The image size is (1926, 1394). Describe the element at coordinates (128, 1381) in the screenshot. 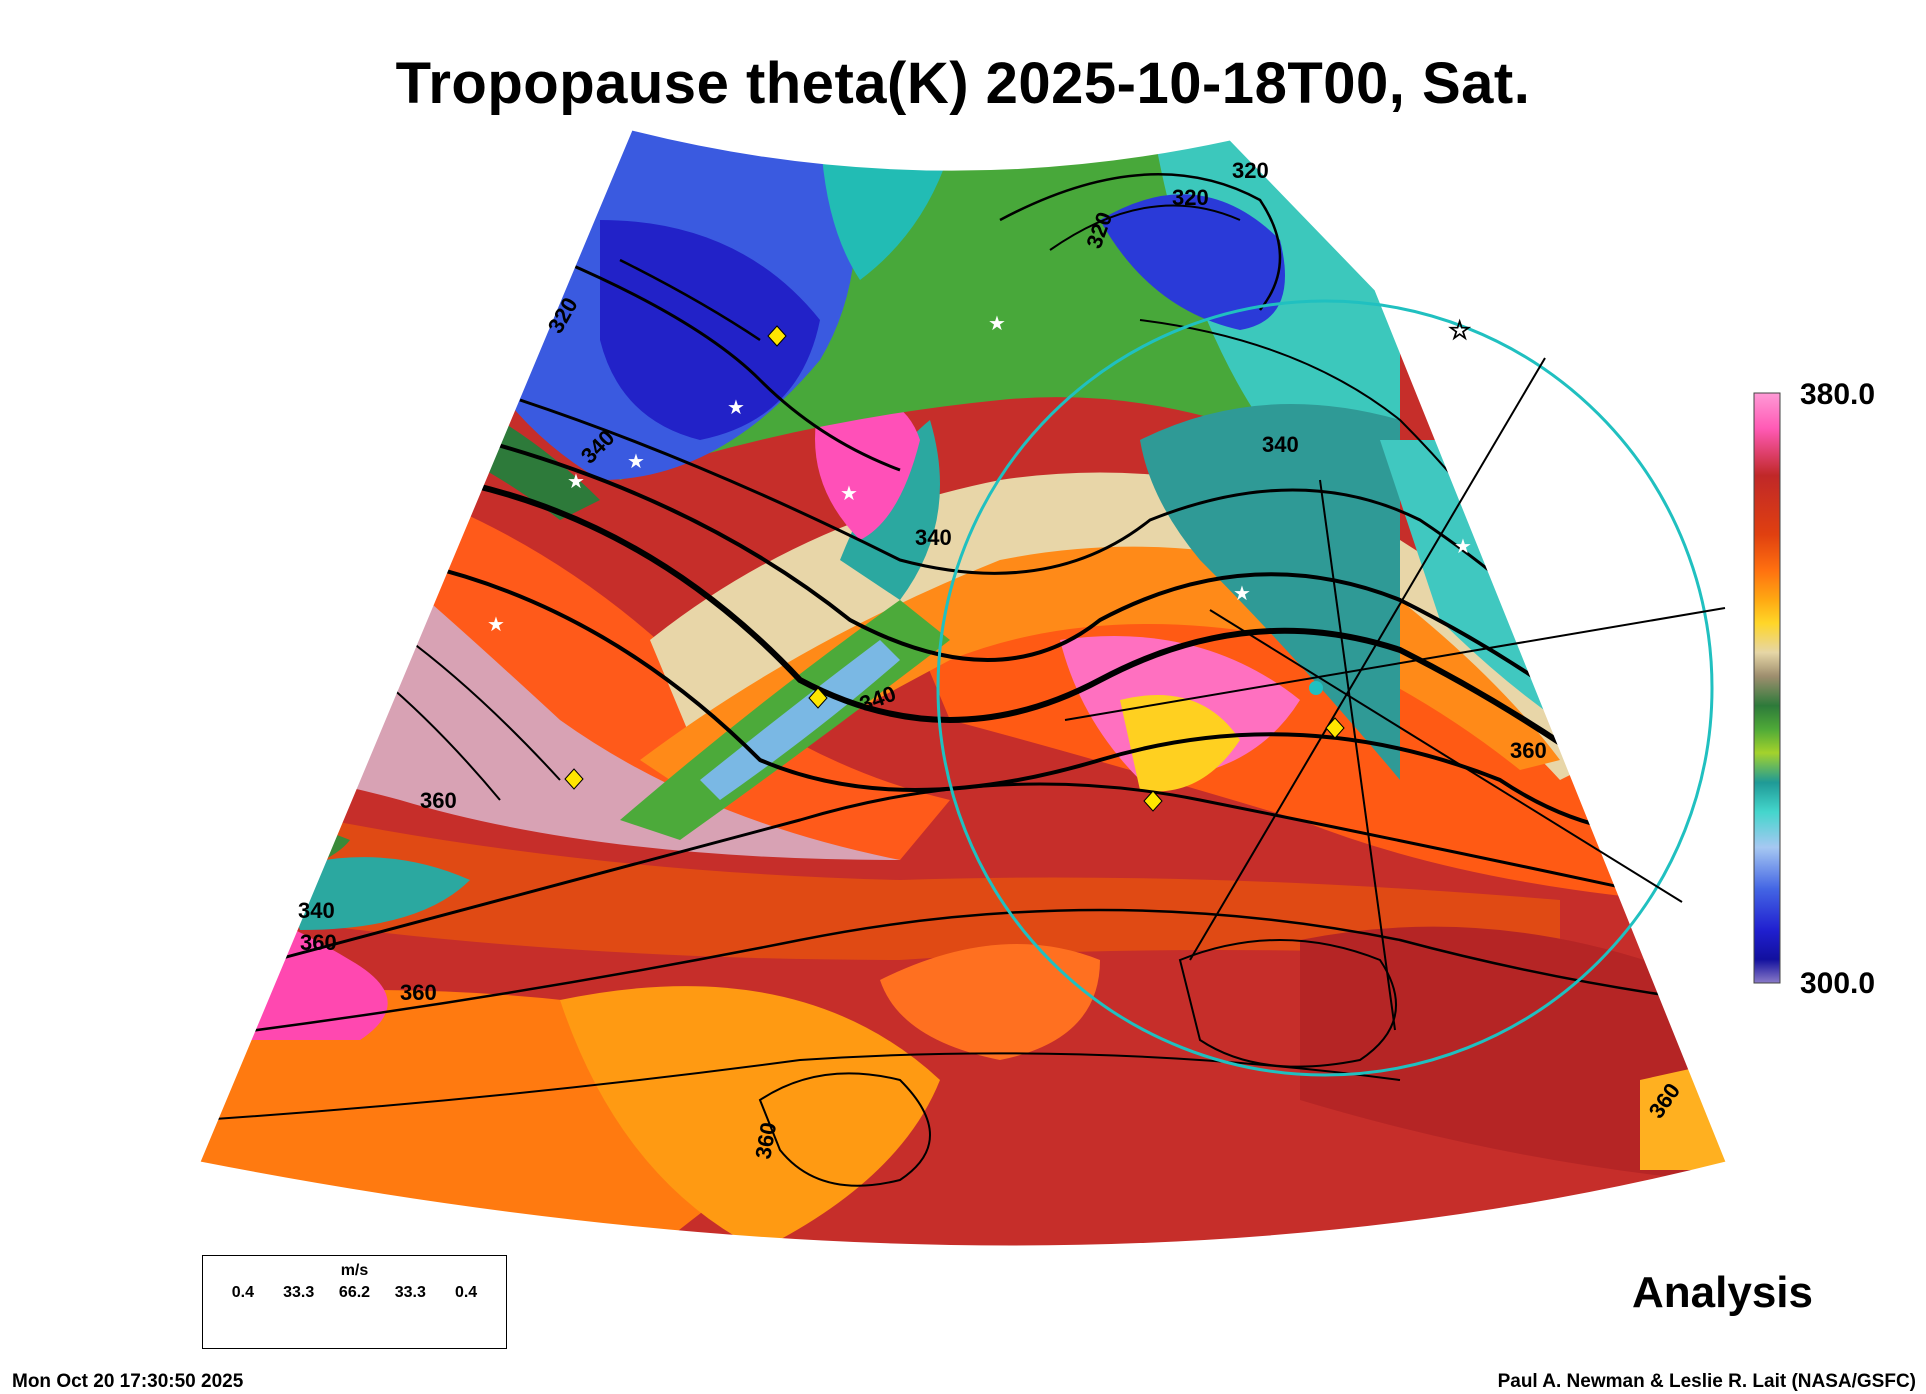

I see `timestamp: Mon Oct 20 17:30:50 2025` at that location.